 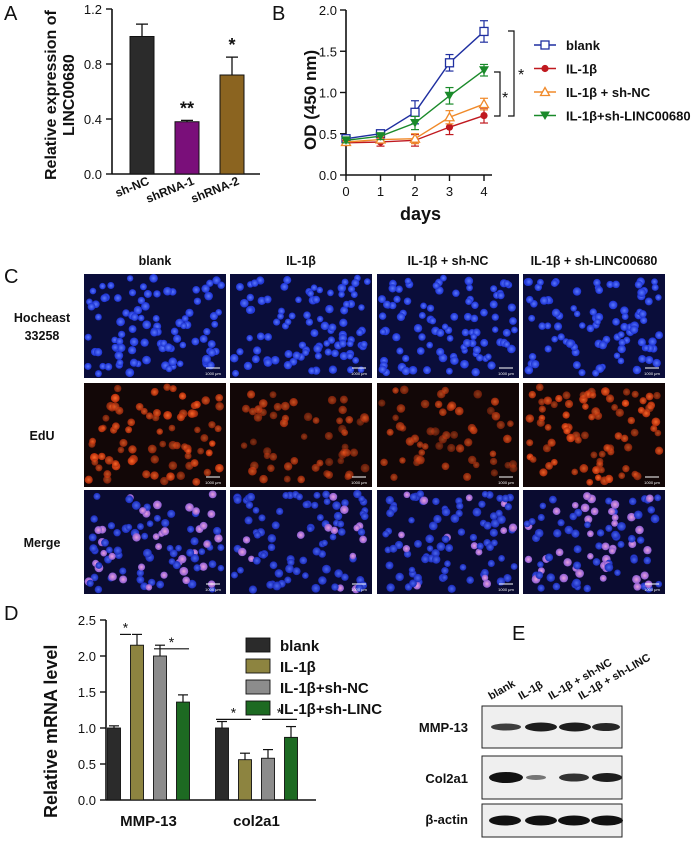 What do you see at coordinates (258, 666) in the screenshot?
I see `panel-d-legend-swatch` at bounding box center [258, 666].